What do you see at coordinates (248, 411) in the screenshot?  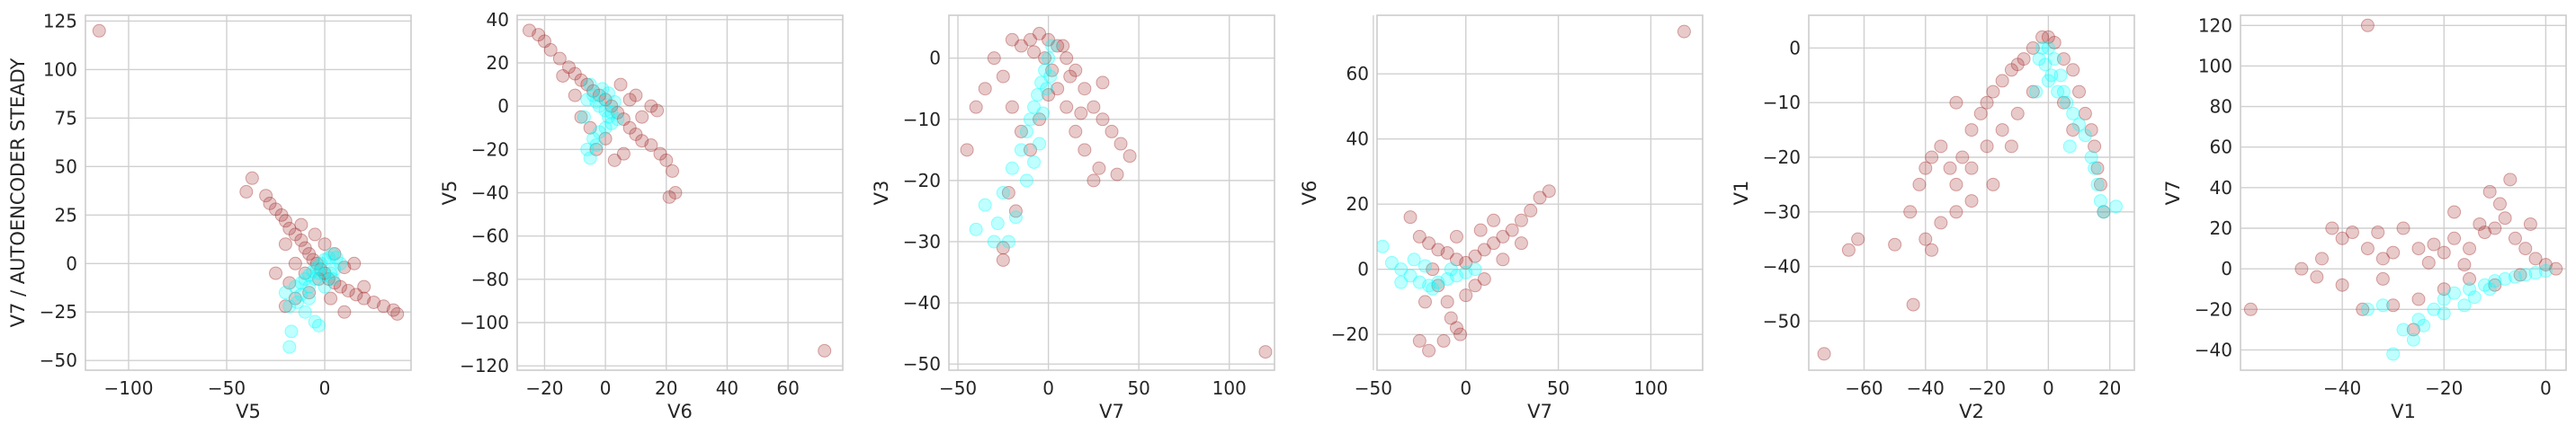 I see `x-axis-label: V5` at bounding box center [248, 411].